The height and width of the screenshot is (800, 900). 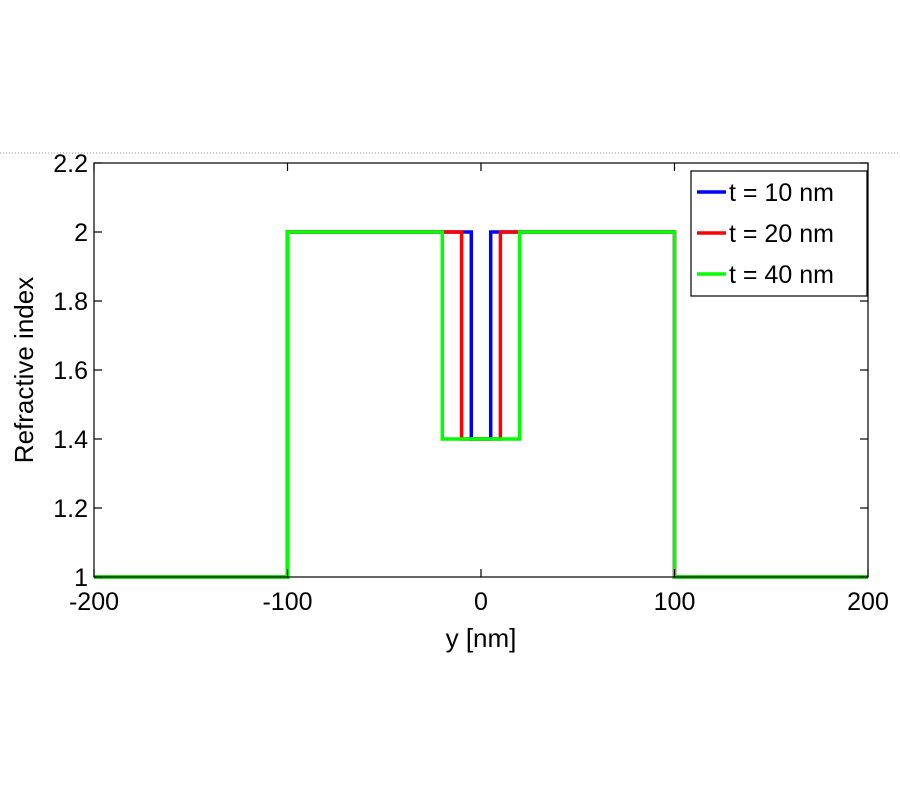 What do you see at coordinates (675, 602) in the screenshot?
I see `x-tick-label: 100` at bounding box center [675, 602].